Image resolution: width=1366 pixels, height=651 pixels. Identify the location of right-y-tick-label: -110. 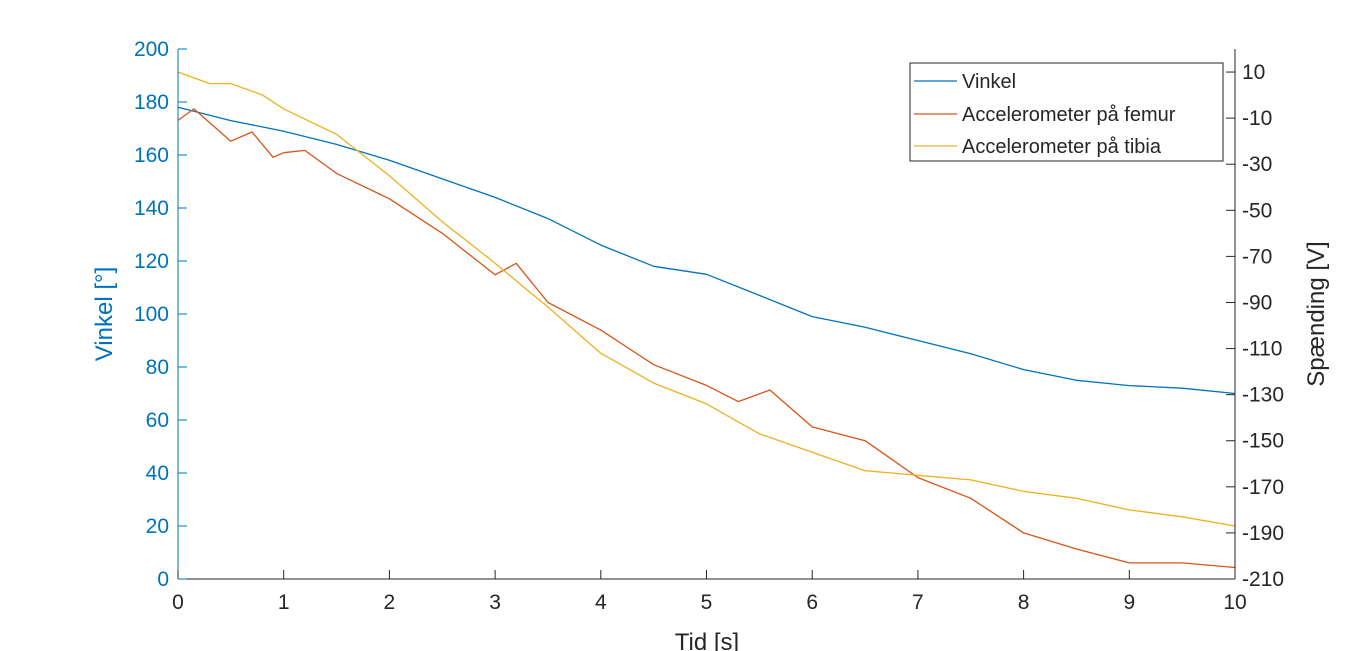
(1262, 349).